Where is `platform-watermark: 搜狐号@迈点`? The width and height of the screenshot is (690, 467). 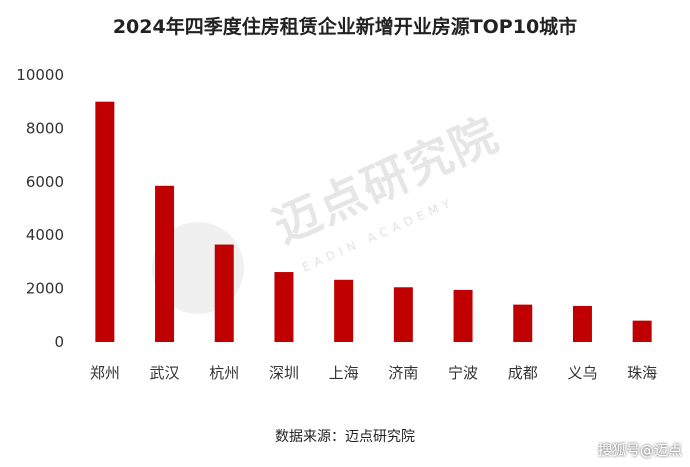
platform-watermark: 搜狐号@迈点 is located at coordinates (640, 451).